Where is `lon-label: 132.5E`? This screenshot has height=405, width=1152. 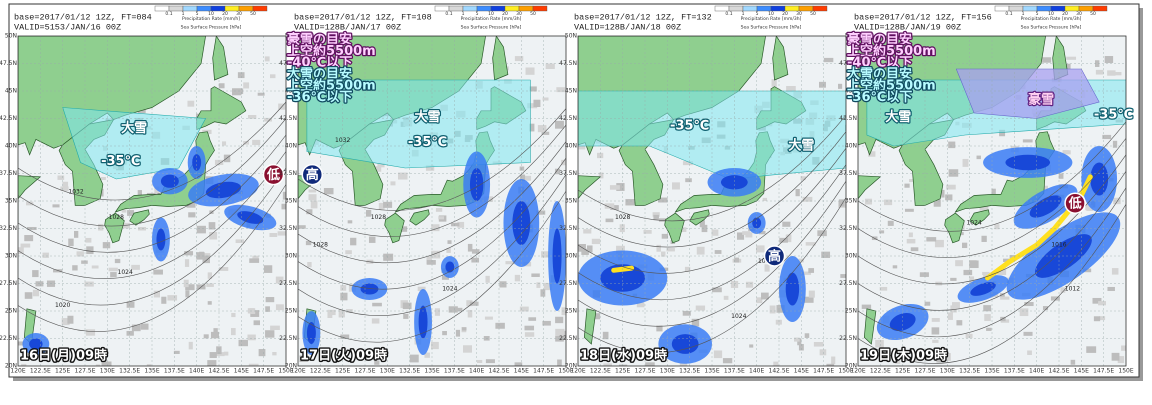 lon-label: 132.5E is located at coordinates (689, 371).